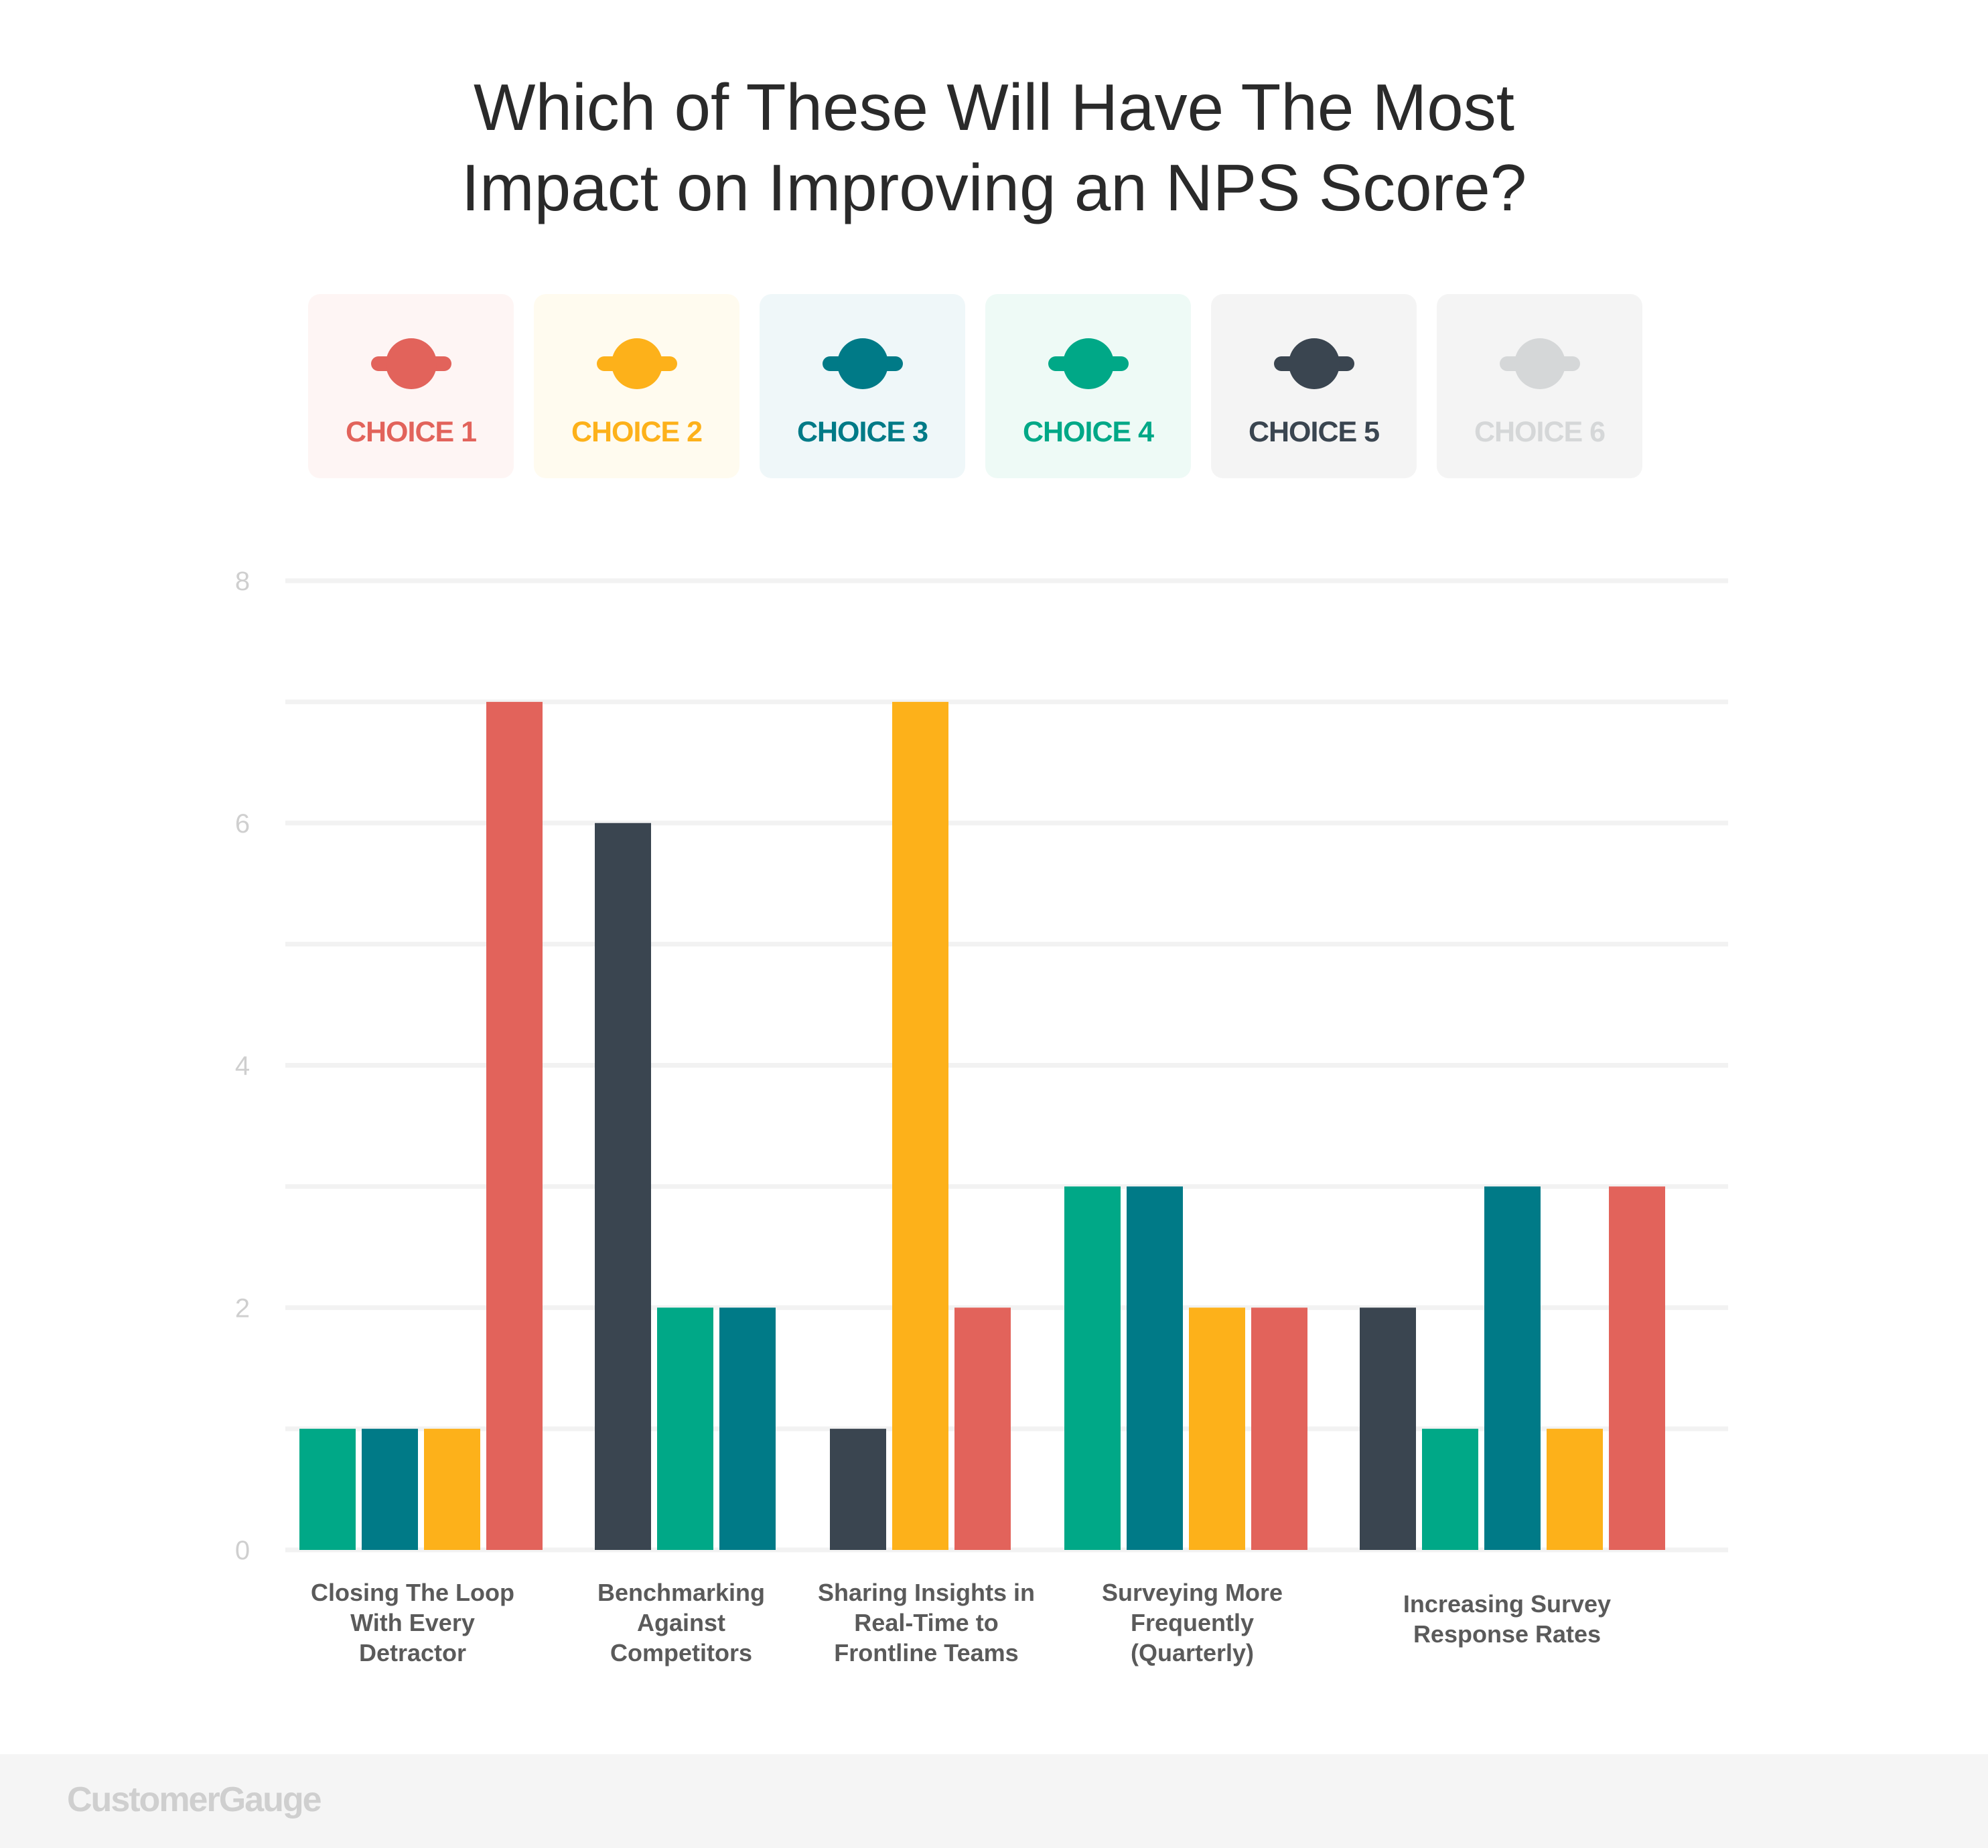 Image resolution: width=1988 pixels, height=1848 pixels. What do you see at coordinates (1507, 1634) in the screenshot?
I see `x-category-label: Response Rates` at bounding box center [1507, 1634].